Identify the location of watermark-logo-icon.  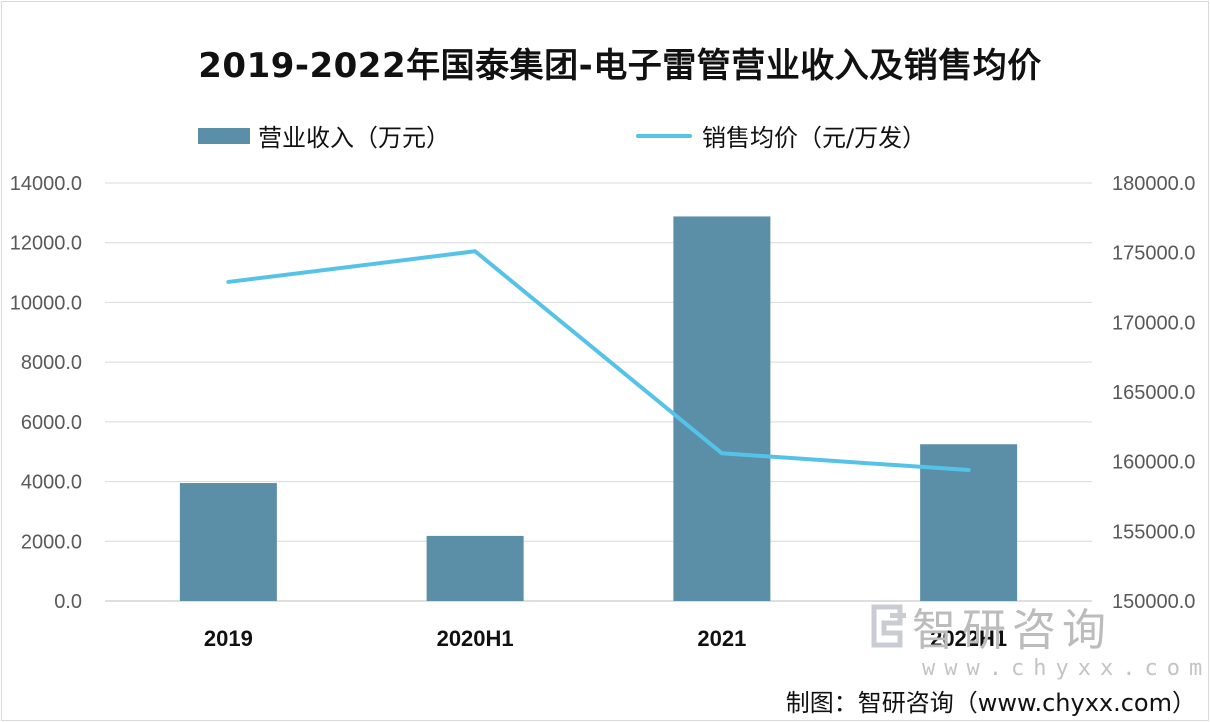
(891, 628).